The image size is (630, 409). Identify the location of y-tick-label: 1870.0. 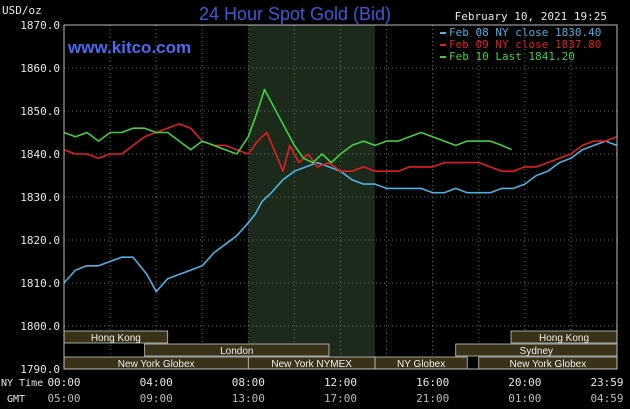
(40, 25).